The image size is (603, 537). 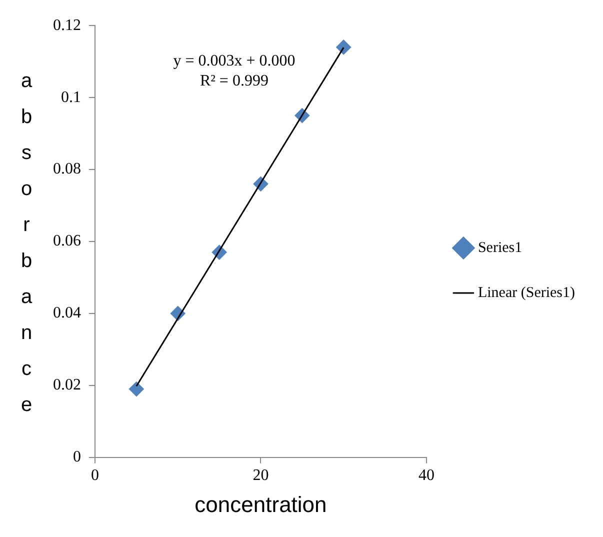 What do you see at coordinates (500, 248) in the screenshot?
I see `legend-label: Series1` at bounding box center [500, 248].